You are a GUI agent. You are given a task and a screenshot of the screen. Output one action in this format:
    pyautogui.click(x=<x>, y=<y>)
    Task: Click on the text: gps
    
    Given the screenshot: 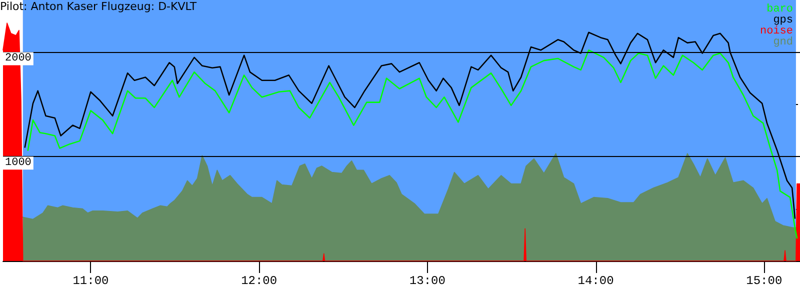 What is the action you would take?
    pyautogui.click(x=783, y=20)
    